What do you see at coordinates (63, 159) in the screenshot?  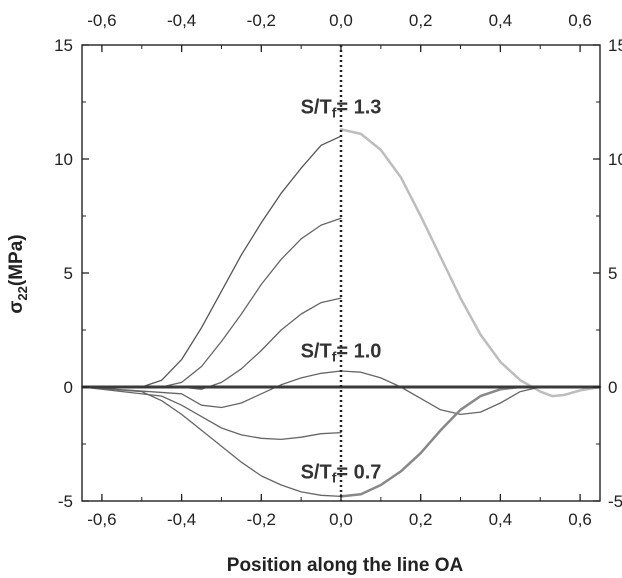 I see `y-tick-label-left: 10` at bounding box center [63, 159].